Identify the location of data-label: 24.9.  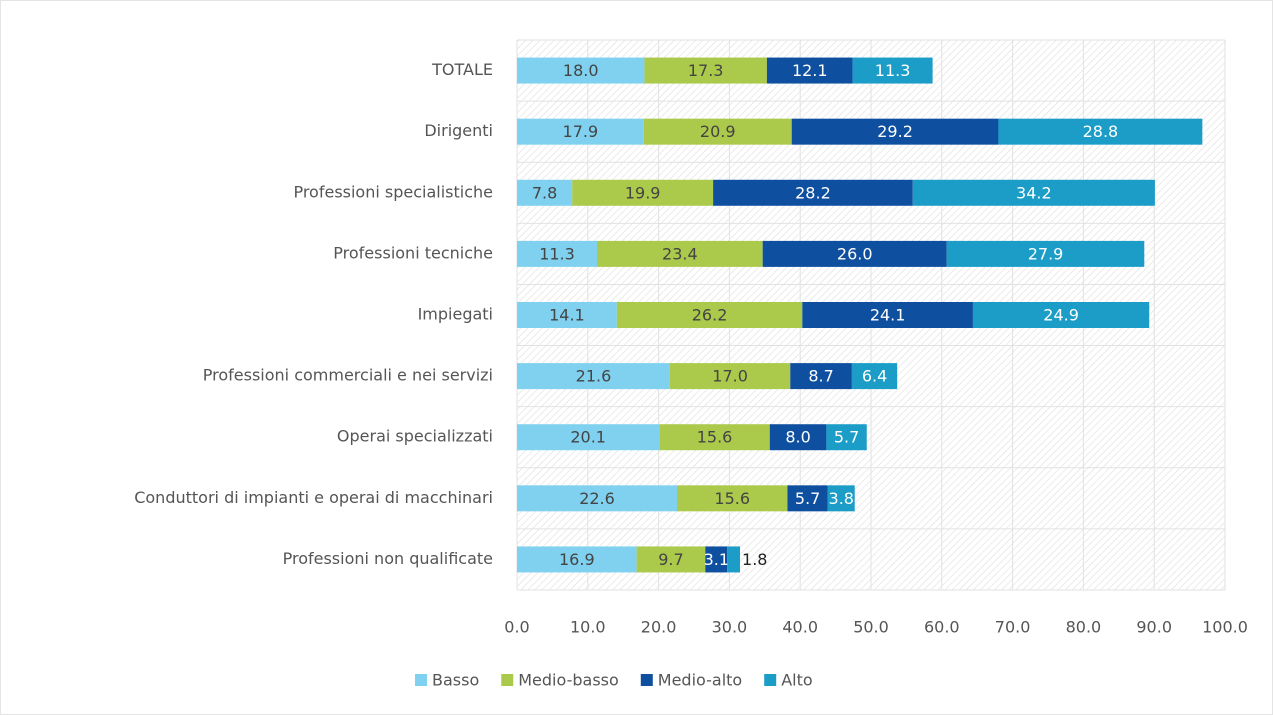
(1061, 315).